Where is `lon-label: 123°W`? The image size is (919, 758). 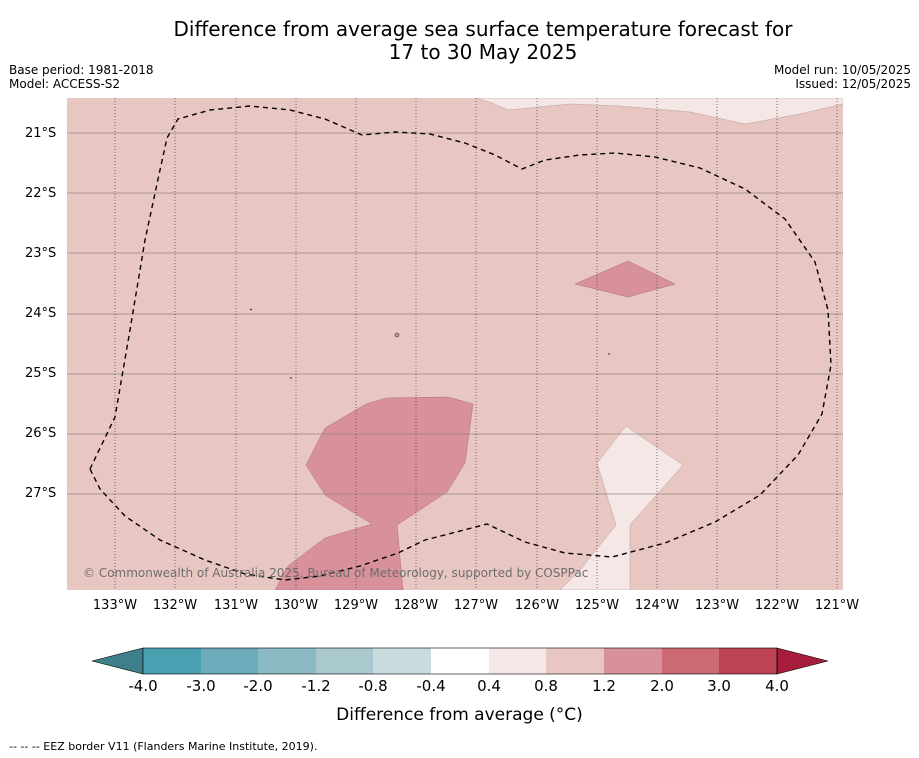
lon-label: 123°W is located at coordinates (717, 605).